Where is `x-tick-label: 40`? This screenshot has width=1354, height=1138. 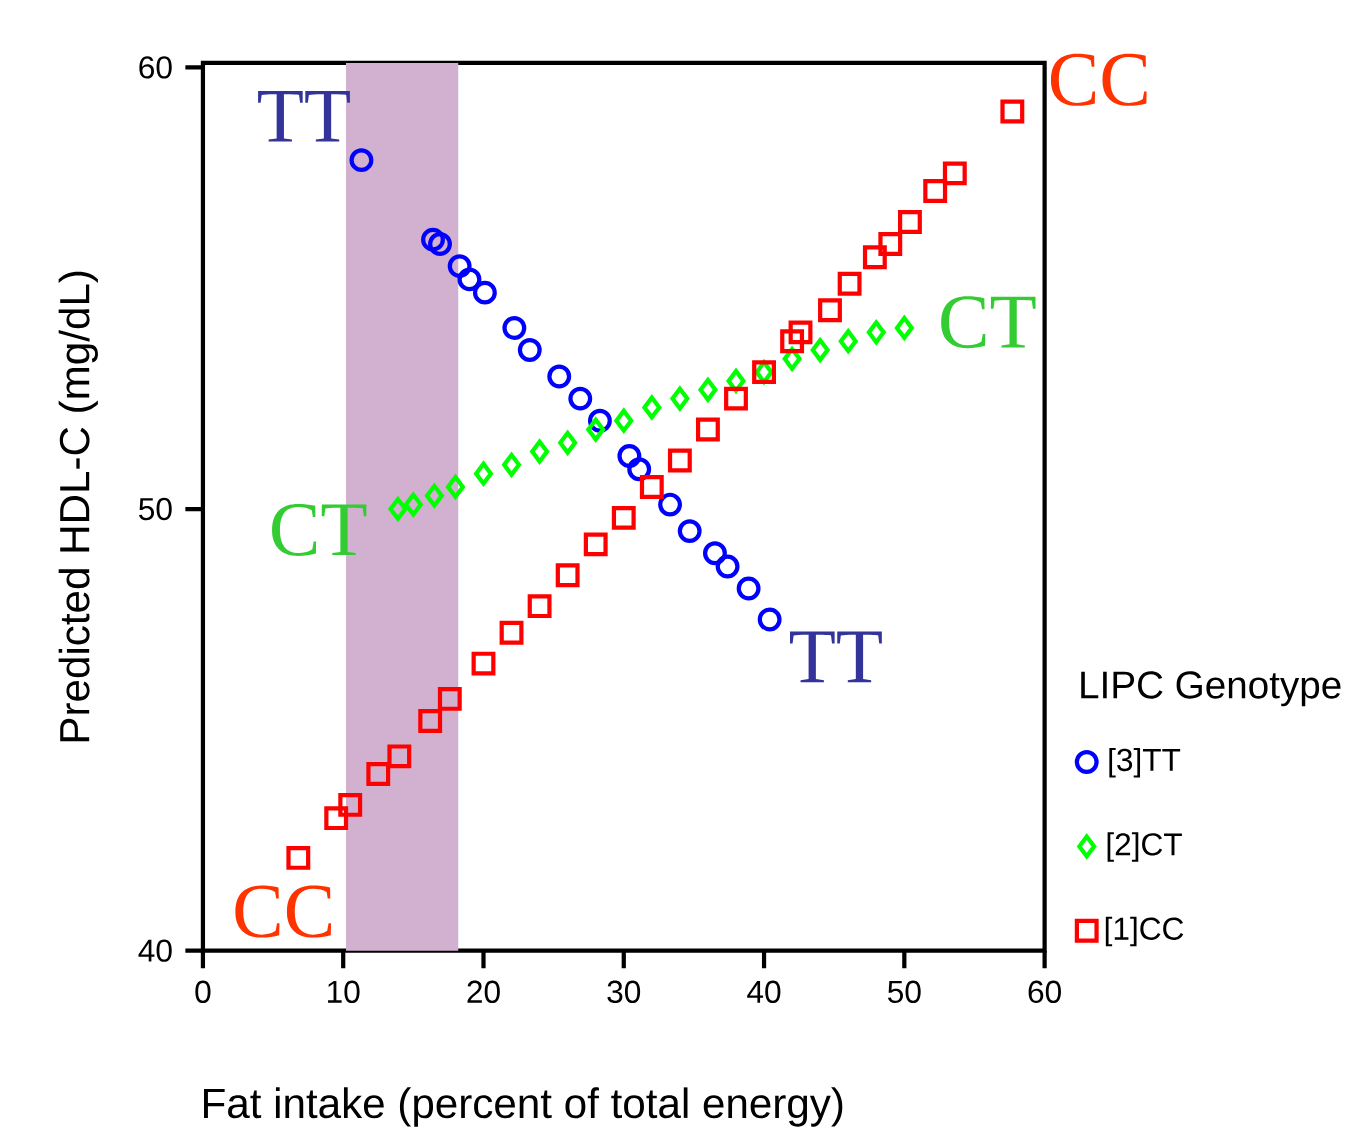
x-tick-label: 40 is located at coordinates (764, 991).